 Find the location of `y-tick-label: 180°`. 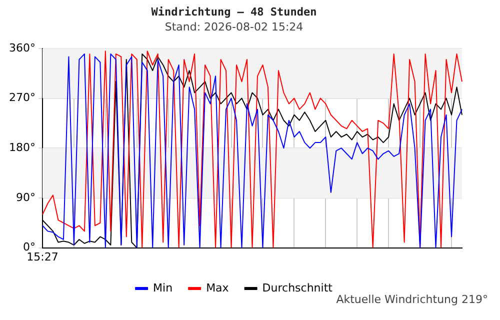

y-tick-label: 180° is located at coordinates (22, 147).